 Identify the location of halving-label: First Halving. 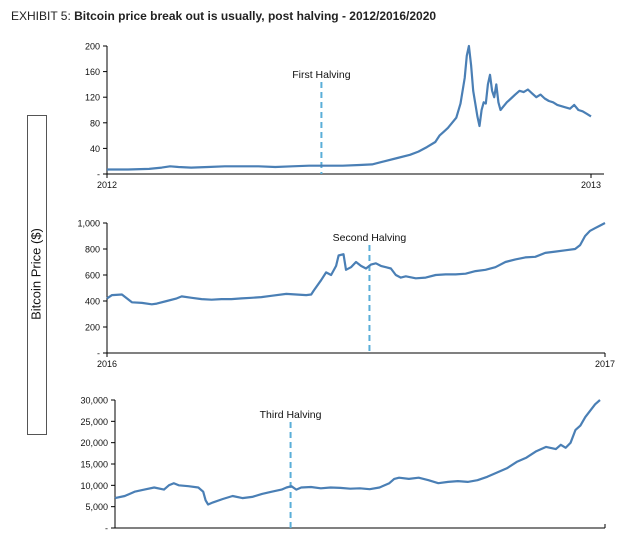
(321, 75).